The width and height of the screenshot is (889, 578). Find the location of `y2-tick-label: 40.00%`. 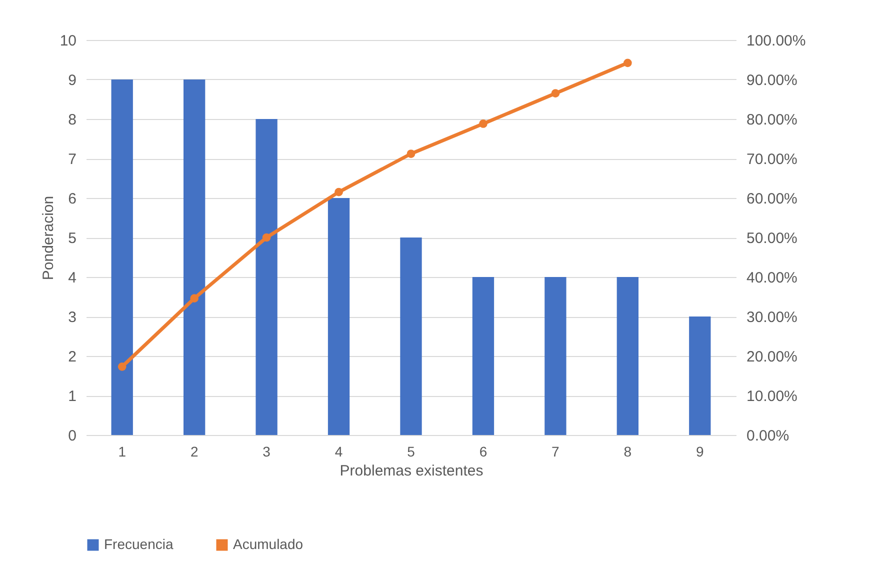

y2-tick-label: 40.00% is located at coordinates (772, 278).